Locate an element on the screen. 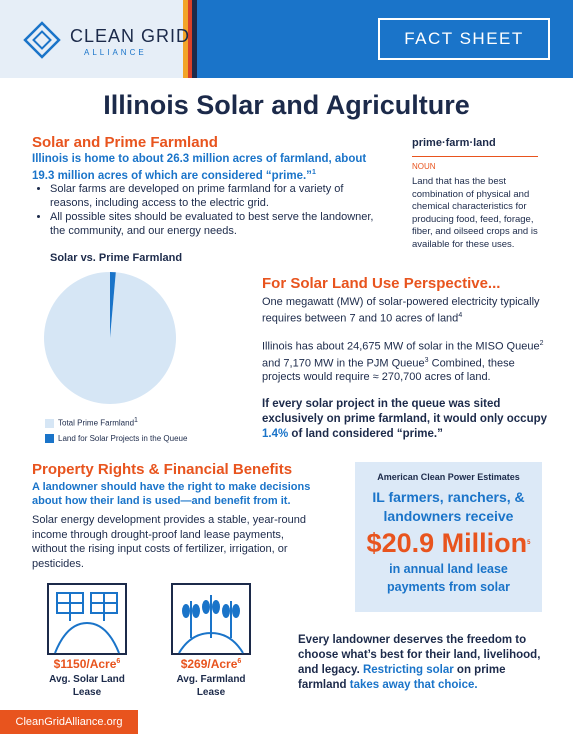 The image size is (573, 734). chart-title: Solar vs. Prime Farmland is located at coordinates (116, 258).